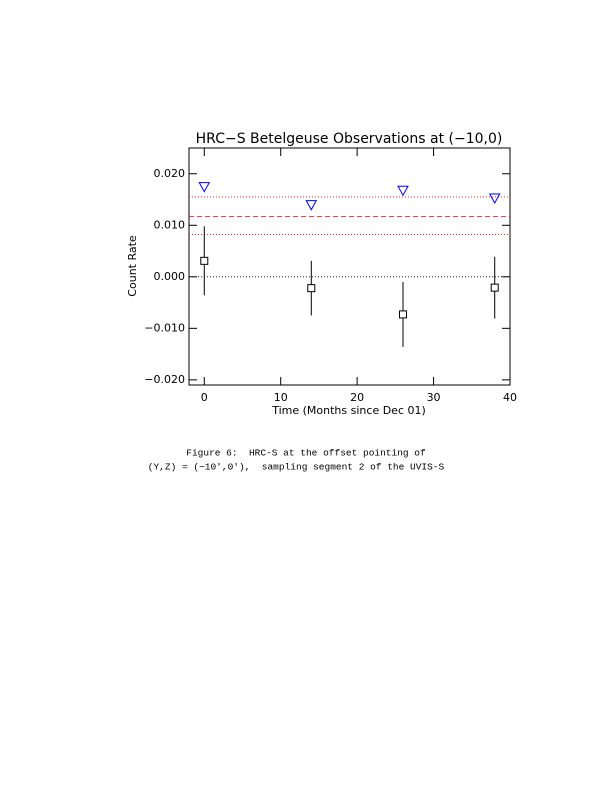 This screenshot has width=612, height=792. What do you see at coordinates (348, 410) in the screenshot?
I see `x-axis-label: Time (Months since Dec 01)` at bounding box center [348, 410].